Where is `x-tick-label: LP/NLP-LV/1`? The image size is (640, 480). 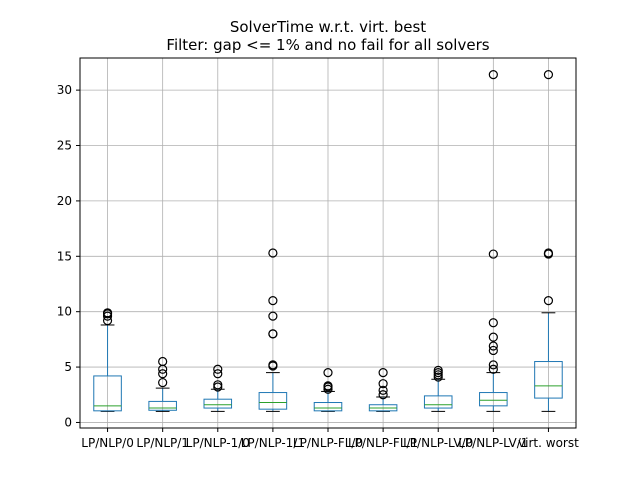 x-tick-label: LP/NLP-LV/1 is located at coordinates (493, 443).